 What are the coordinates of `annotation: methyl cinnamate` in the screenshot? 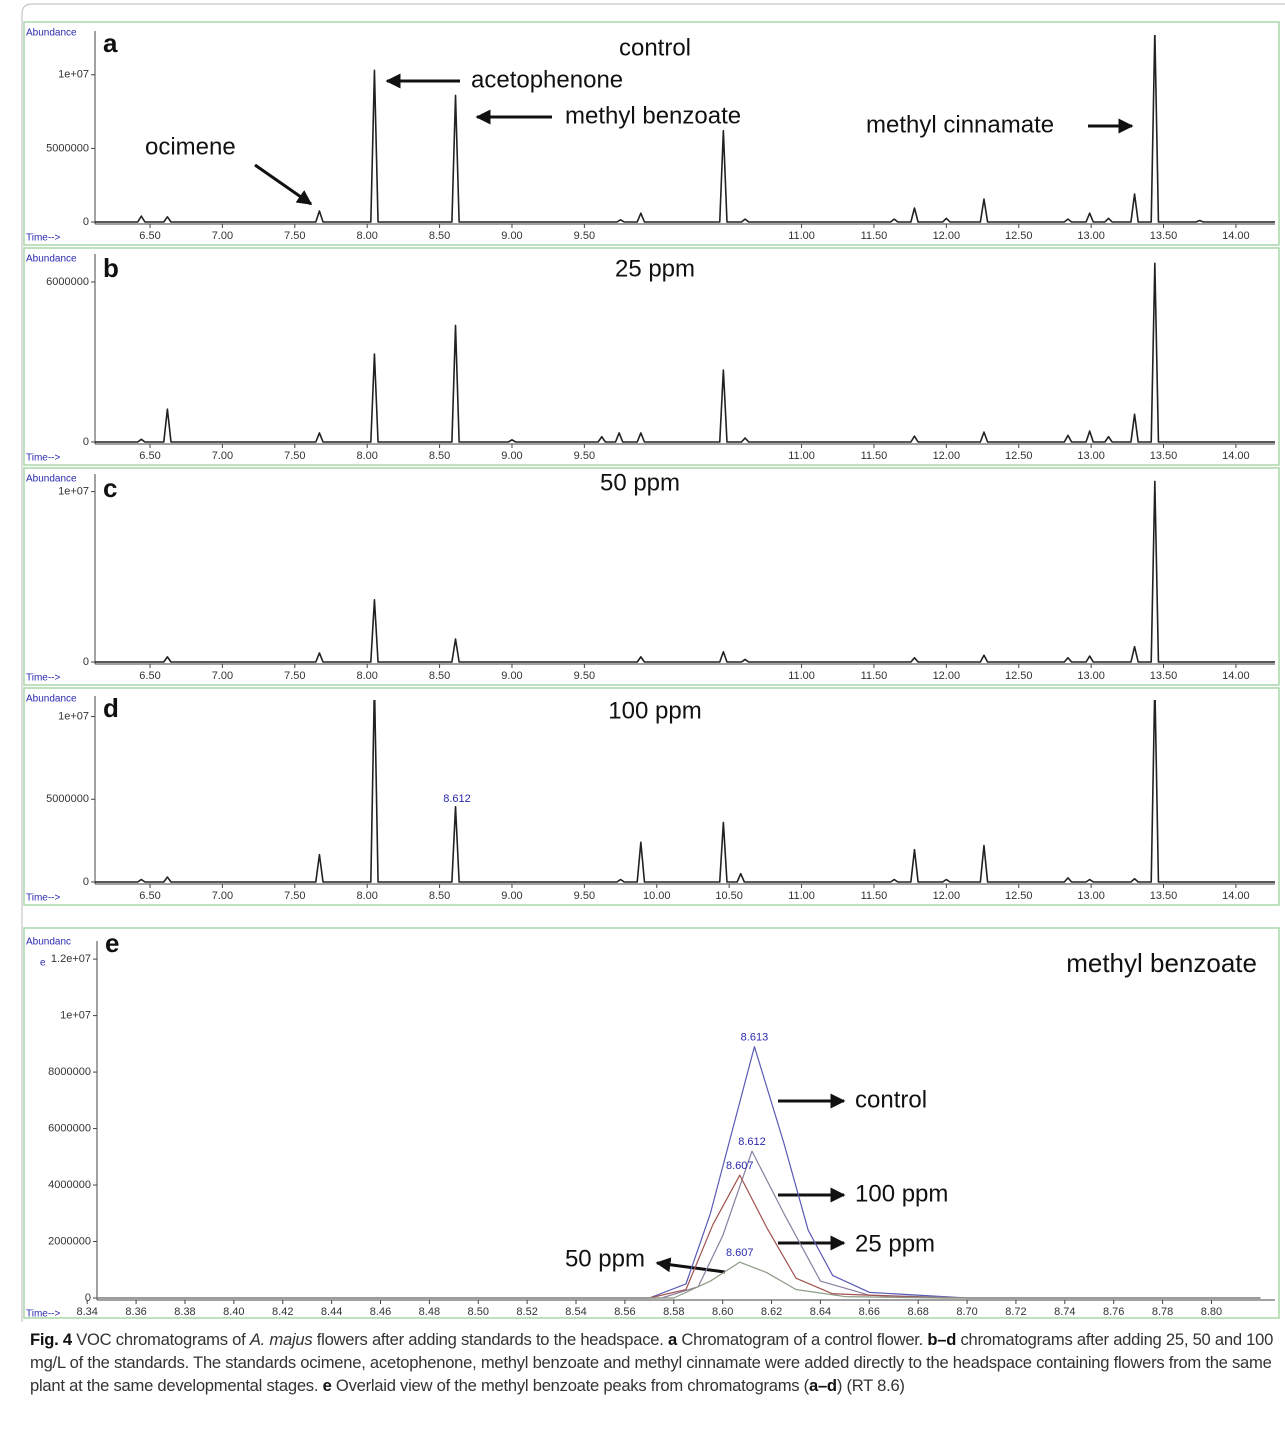 It's located at (960, 124).